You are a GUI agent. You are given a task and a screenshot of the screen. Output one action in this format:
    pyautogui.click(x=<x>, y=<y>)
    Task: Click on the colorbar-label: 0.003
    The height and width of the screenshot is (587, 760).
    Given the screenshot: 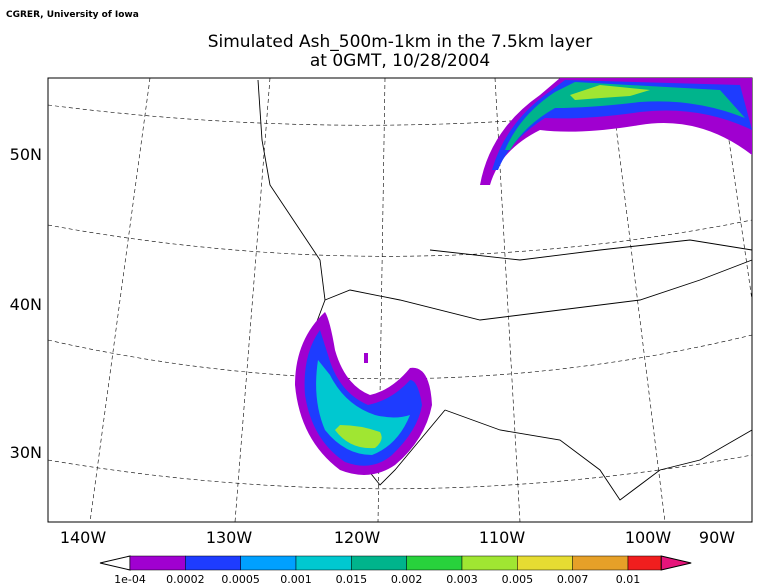 What is the action you would take?
    pyautogui.click(x=462, y=579)
    